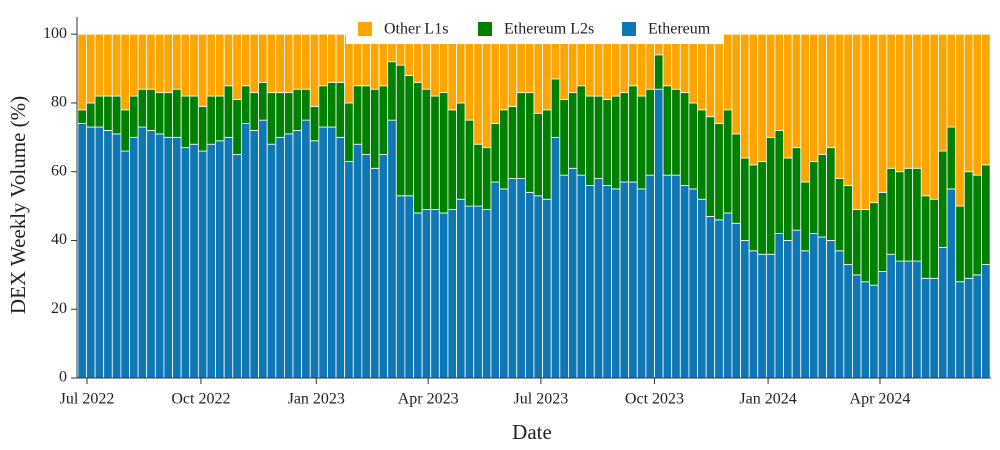  Describe the element at coordinates (87, 399) in the screenshot. I see `x-tick-label: Jul 2022` at that location.